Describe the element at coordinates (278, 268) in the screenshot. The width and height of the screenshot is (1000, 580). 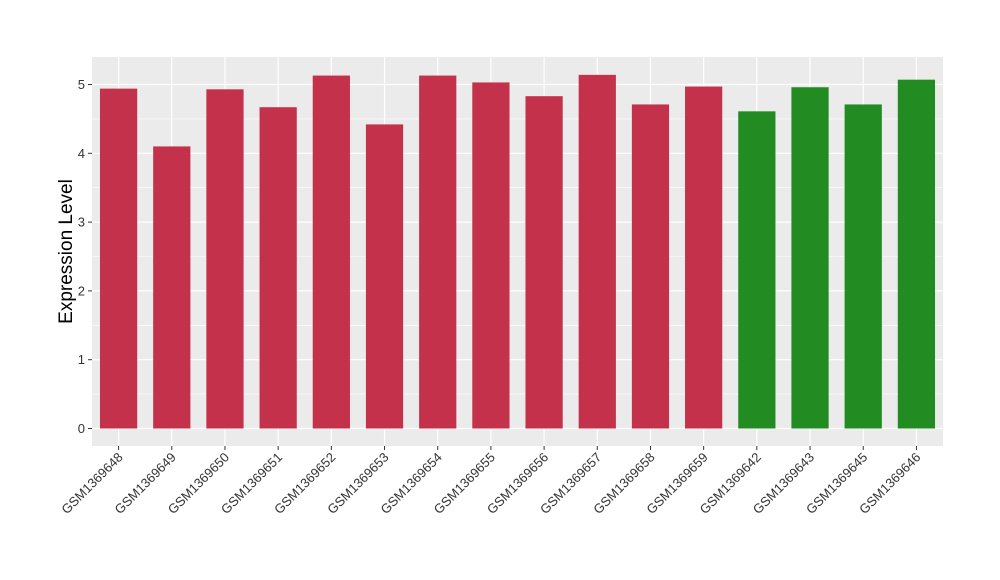
I see `bar-GSM1369651` at that location.